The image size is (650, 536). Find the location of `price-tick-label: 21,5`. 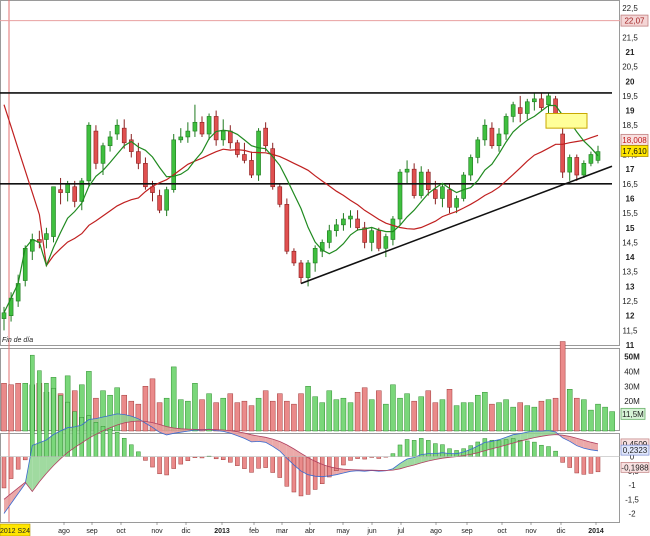

price-tick-label: 21,5 is located at coordinates (630, 37).